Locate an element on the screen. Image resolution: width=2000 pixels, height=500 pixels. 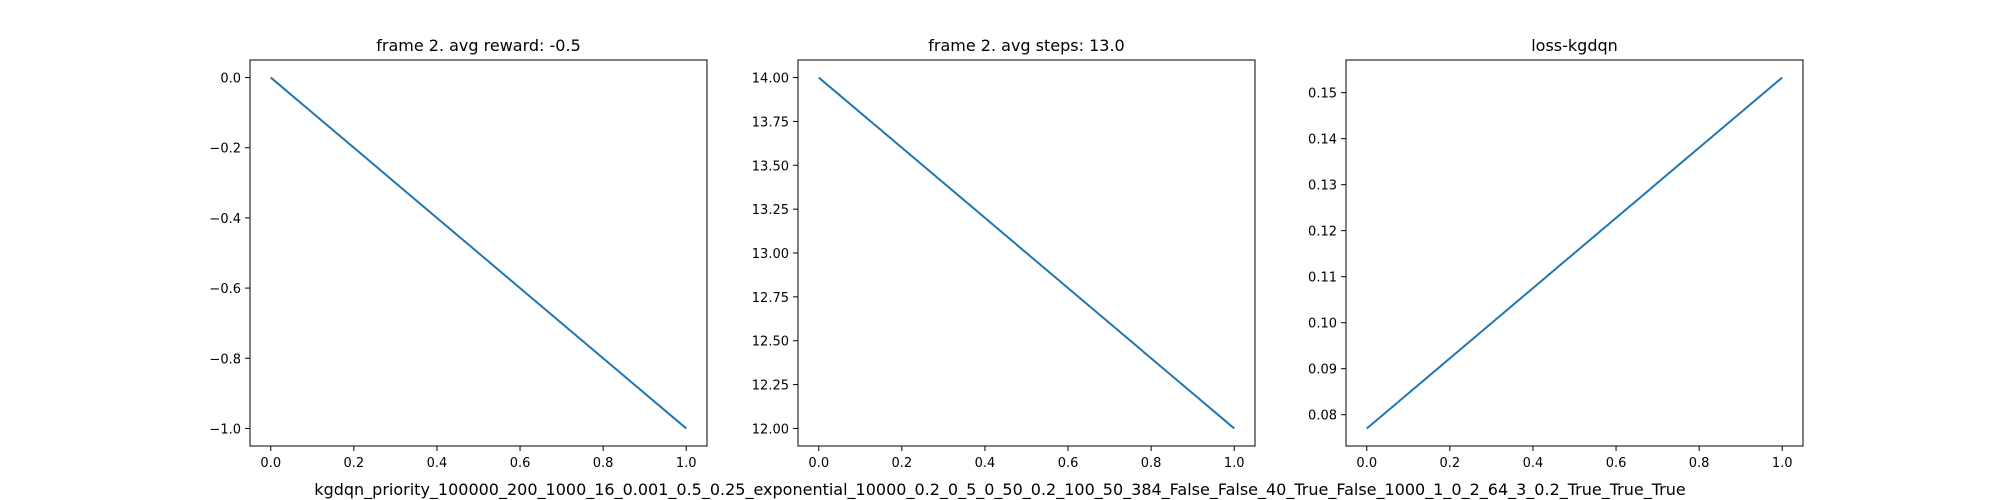
subplot-title: frame 2. avg steps: 13.0 is located at coordinates (1026, 45).